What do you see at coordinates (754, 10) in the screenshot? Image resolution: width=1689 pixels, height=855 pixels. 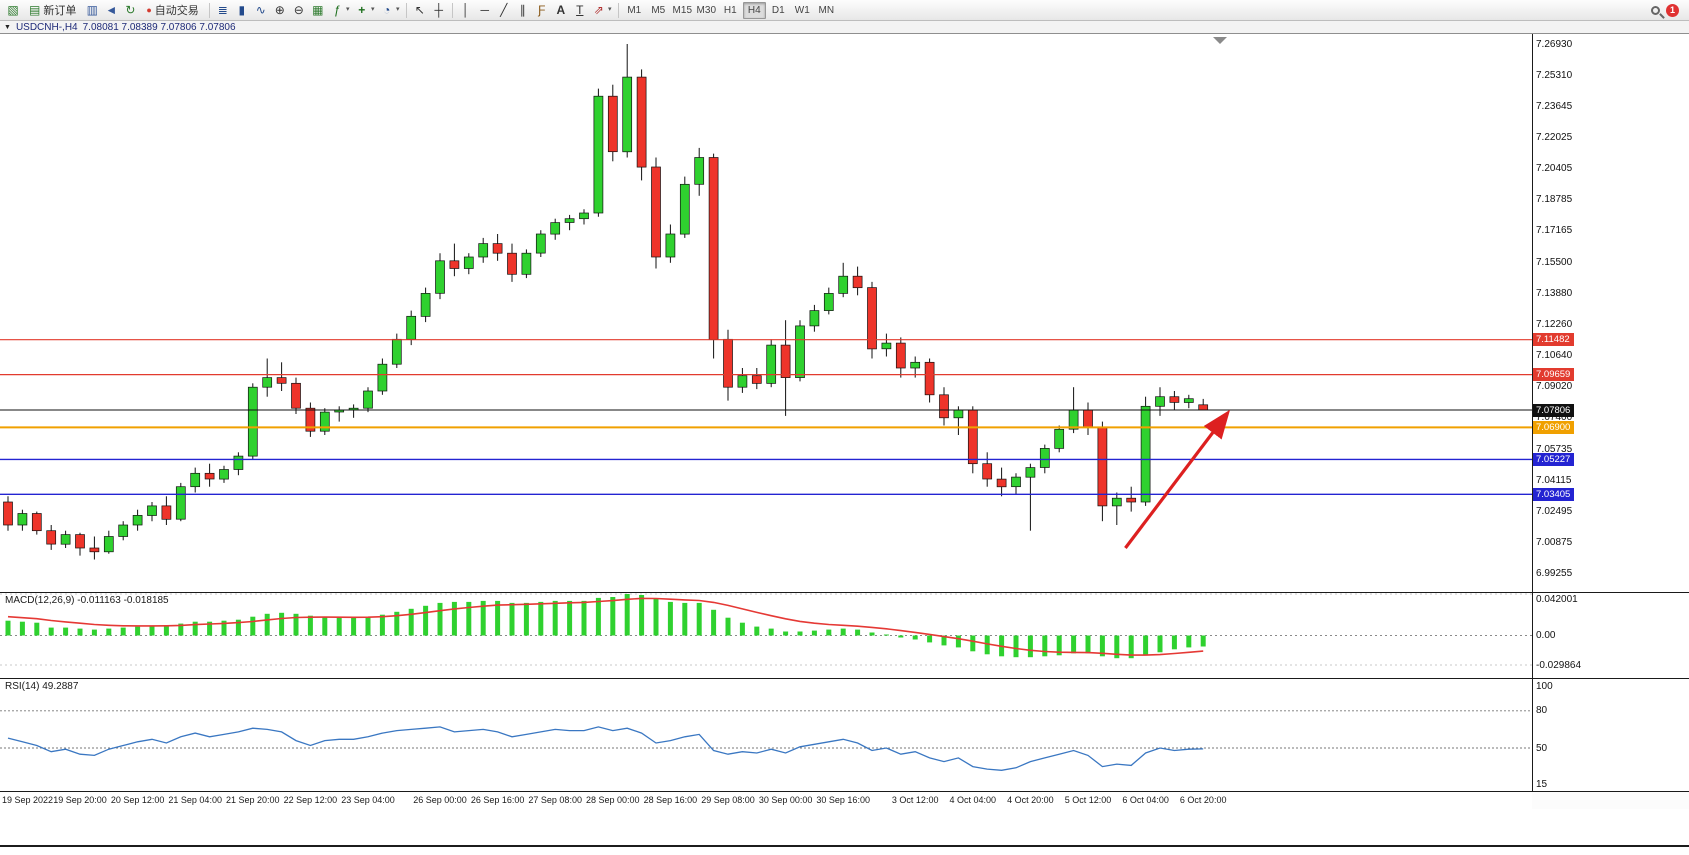 I see `timeframe-h4: H4` at bounding box center [754, 10].